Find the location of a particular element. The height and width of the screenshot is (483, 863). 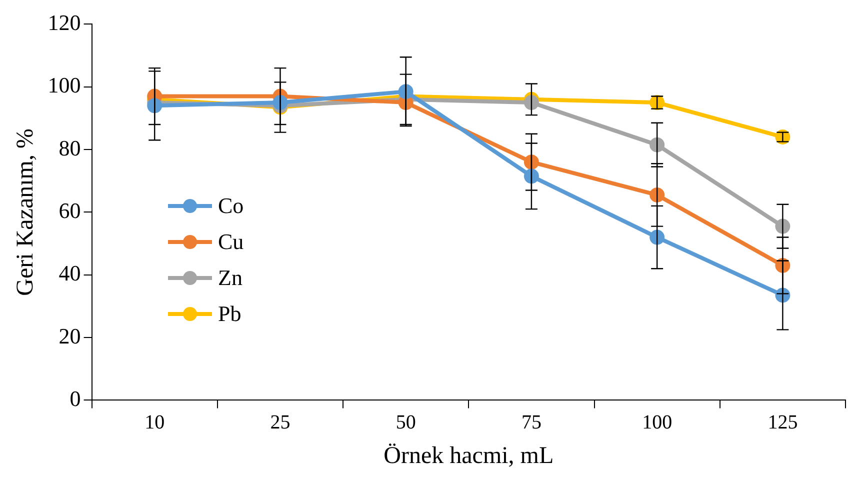

y-tick-label: 60 is located at coordinates (69, 210).